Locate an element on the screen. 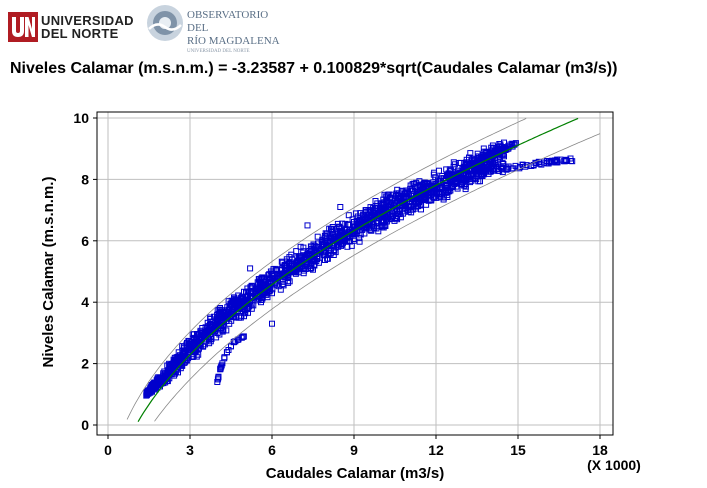  x-tick-label: 15 is located at coordinates (518, 450).